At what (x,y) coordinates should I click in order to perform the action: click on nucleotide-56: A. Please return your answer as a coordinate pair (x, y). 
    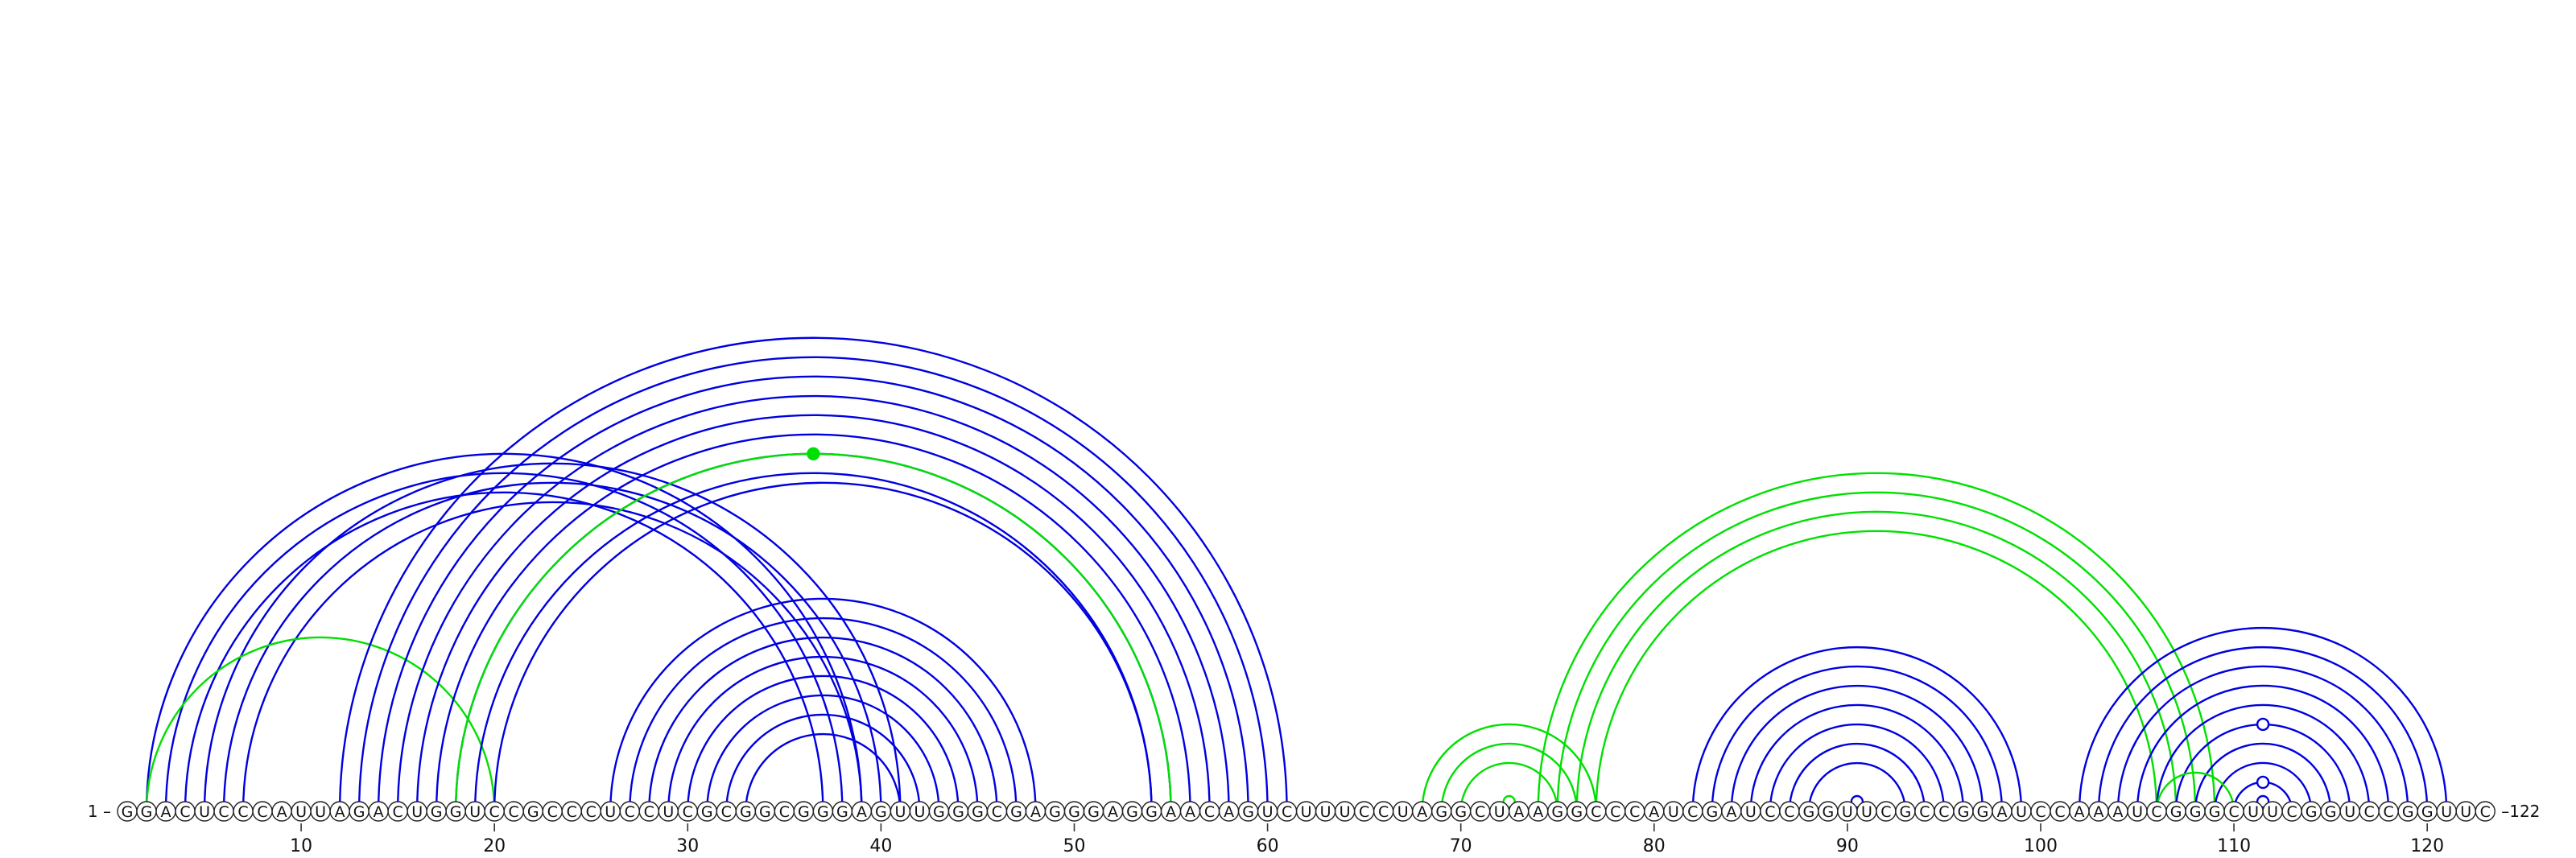
    Looking at the image, I should click on (1190, 812).